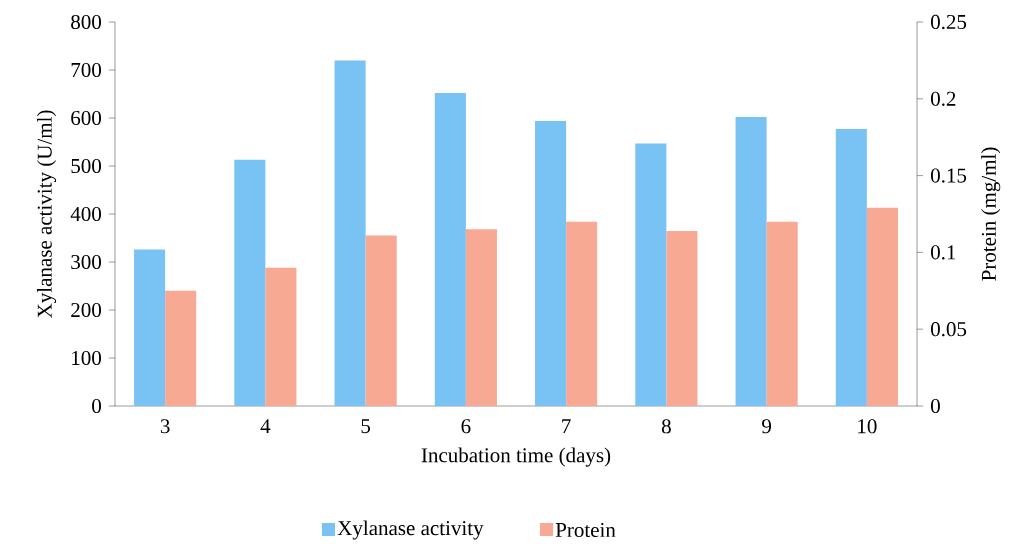 This screenshot has width=1023, height=549. Describe the element at coordinates (991, 214) in the screenshot. I see `y2-axis-title: Protein (mg/ml)` at that location.